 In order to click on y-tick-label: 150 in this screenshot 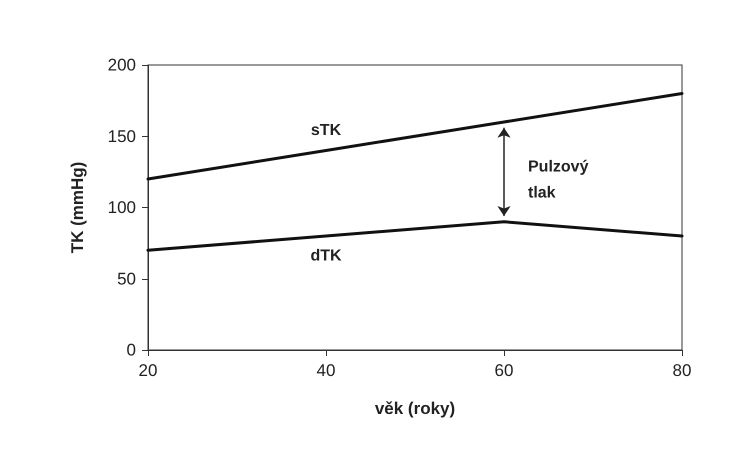, I will do `click(122, 136)`.